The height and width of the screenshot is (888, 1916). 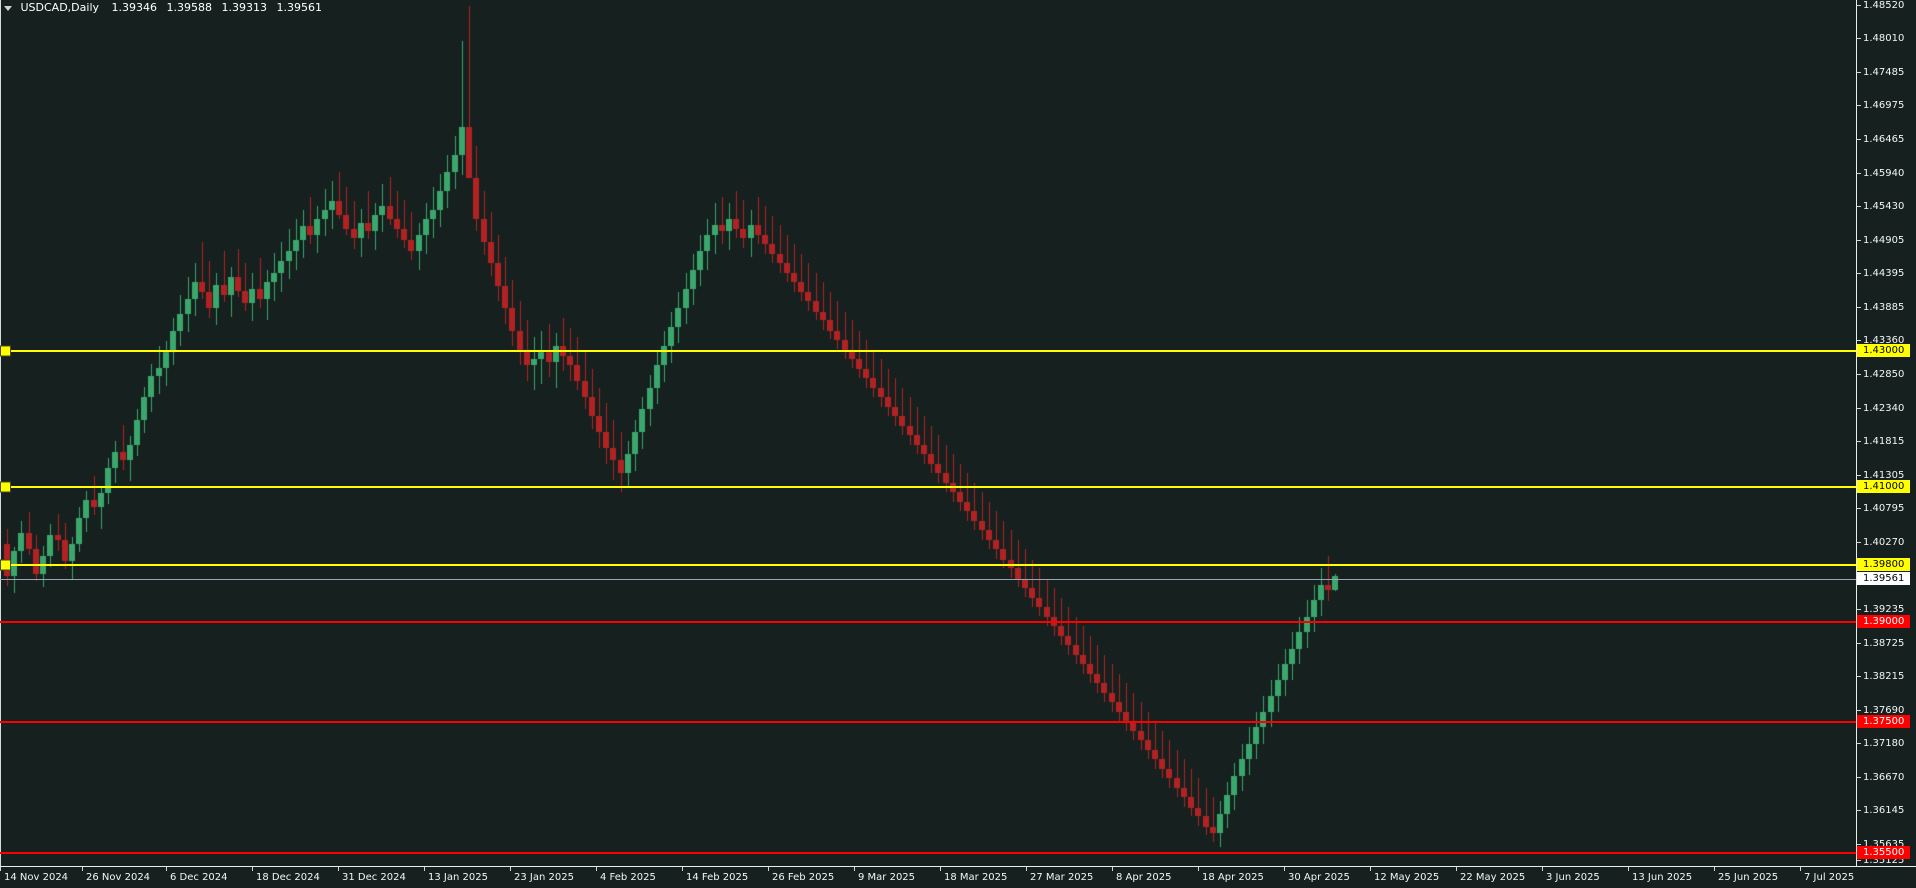 I want to click on time-tick-label: 26 Nov 2024, so click(x=118, y=877).